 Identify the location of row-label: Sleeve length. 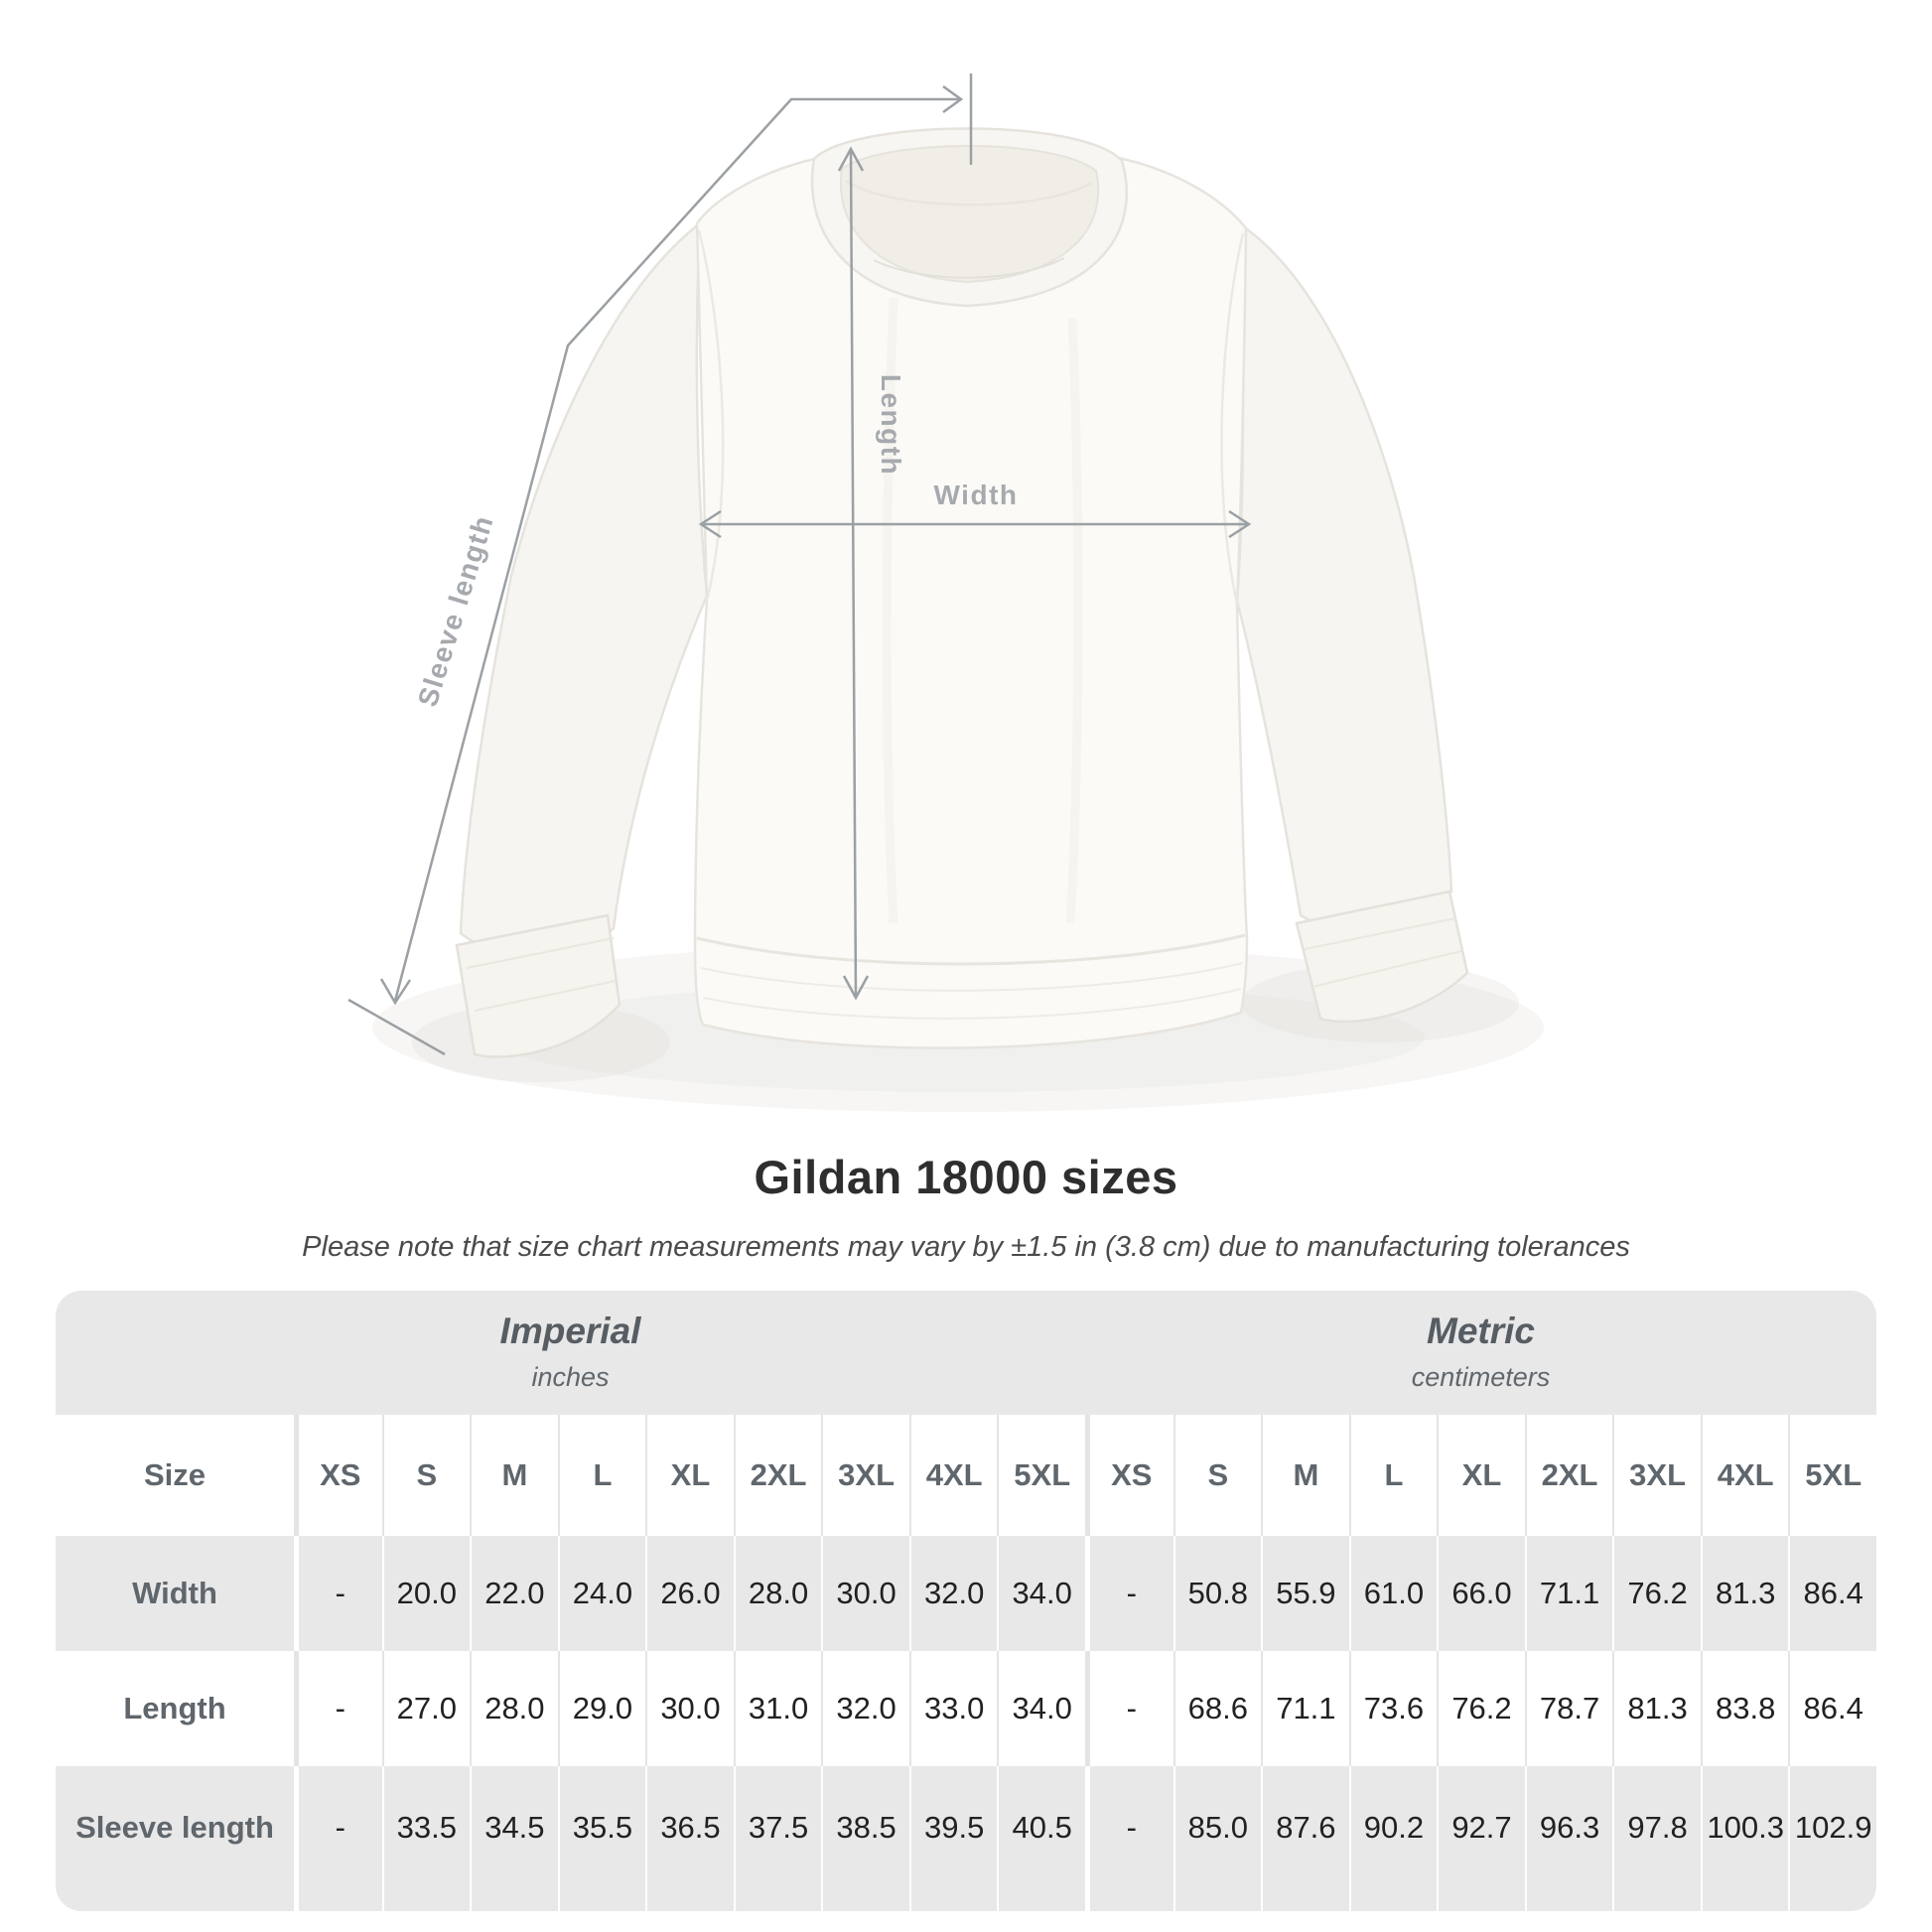
(174, 1828).